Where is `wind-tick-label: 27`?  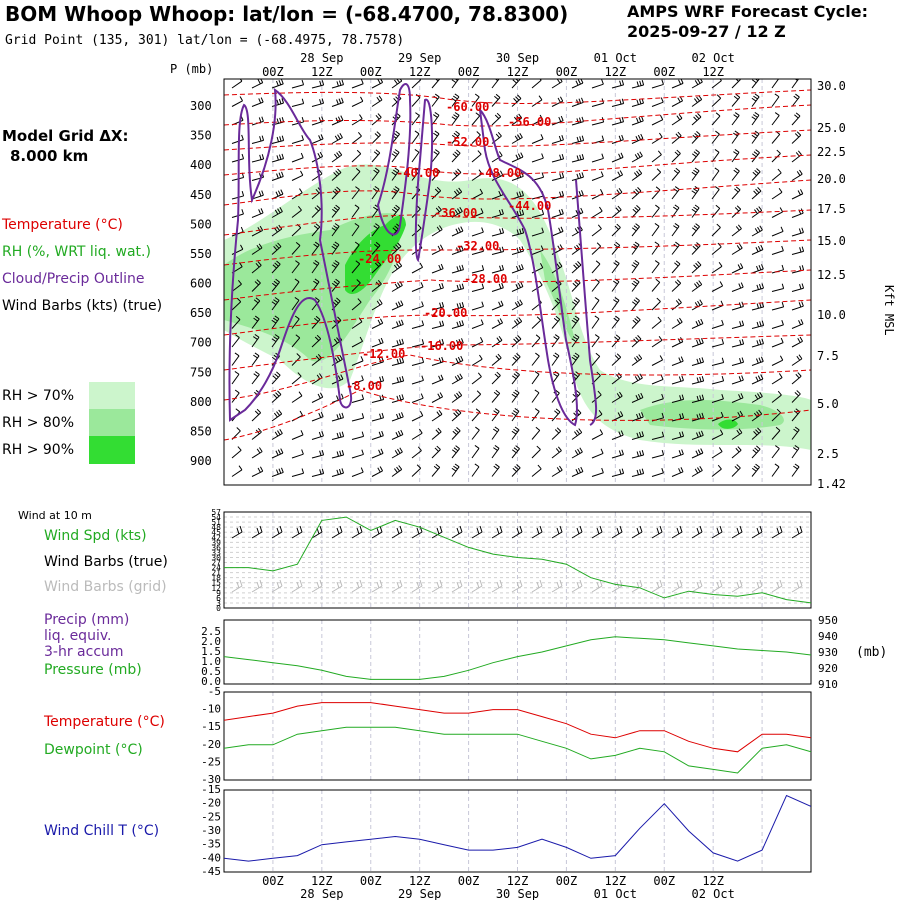
wind-tick-label: 27 is located at coordinates (216, 563).